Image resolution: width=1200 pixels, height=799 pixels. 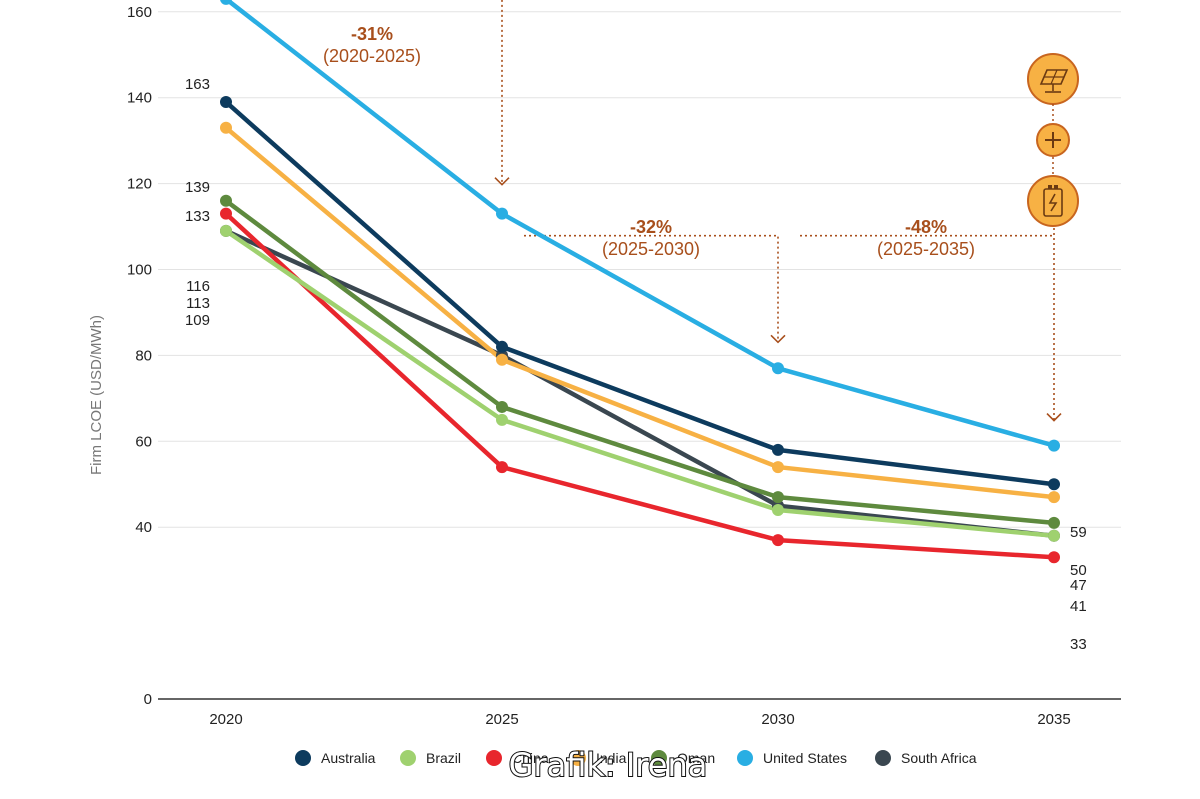 I want to click on y-tick-label: 100, so click(x=139, y=270).